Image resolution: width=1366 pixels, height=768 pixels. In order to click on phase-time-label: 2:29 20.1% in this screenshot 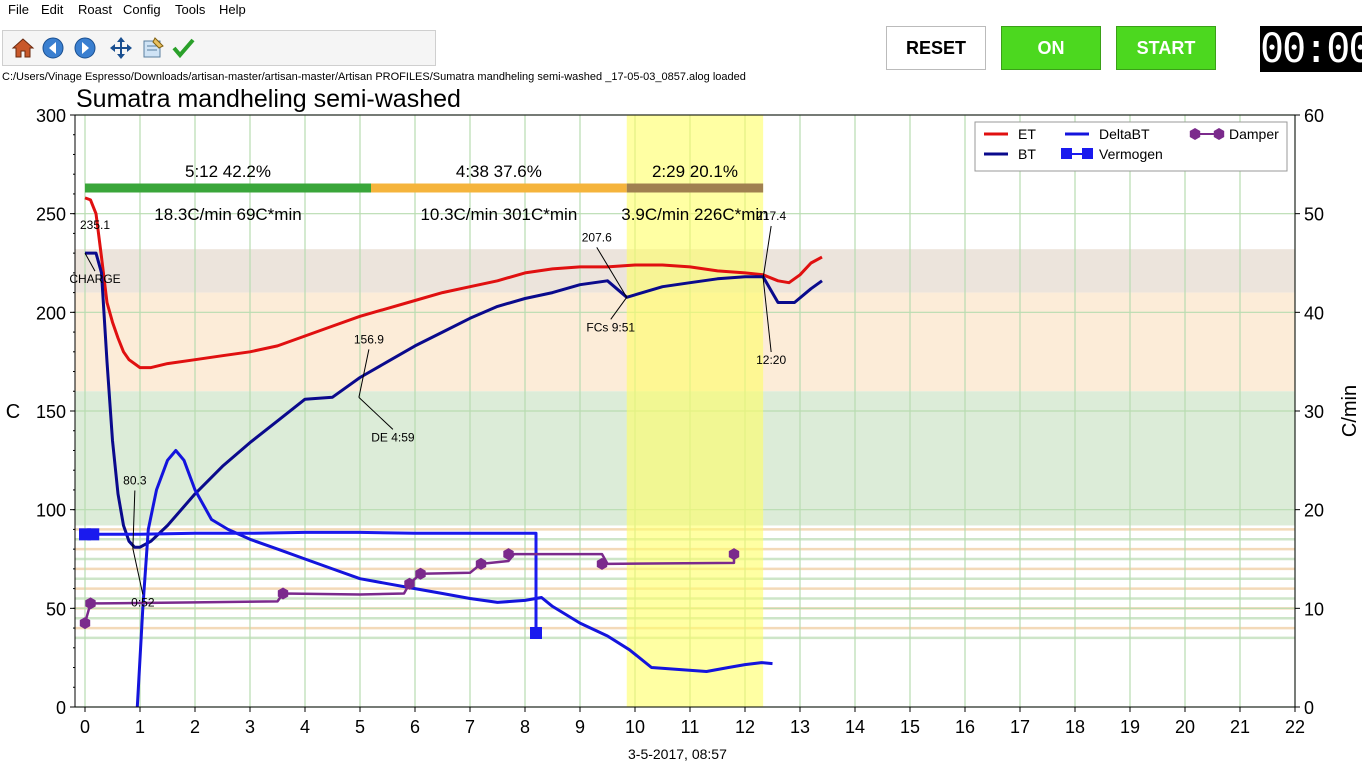, I will do `click(695, 171)`.